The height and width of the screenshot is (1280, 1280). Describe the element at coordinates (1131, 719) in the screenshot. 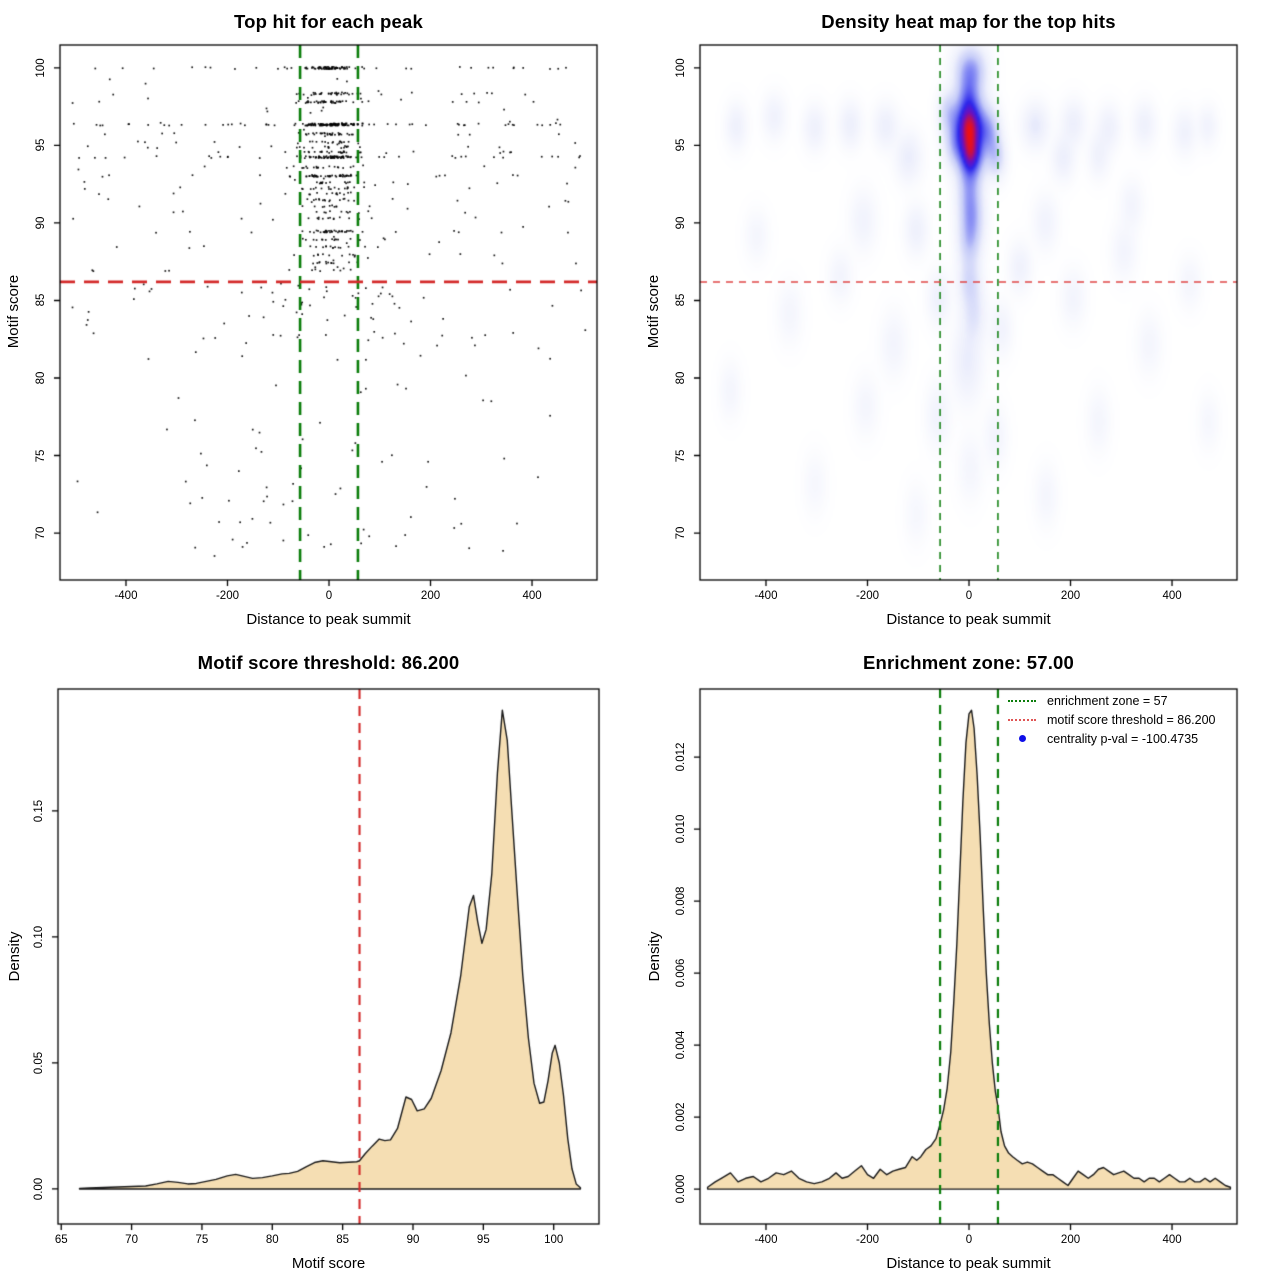

I see `legend-item-label: motif score threshold = 86.200` at that location.